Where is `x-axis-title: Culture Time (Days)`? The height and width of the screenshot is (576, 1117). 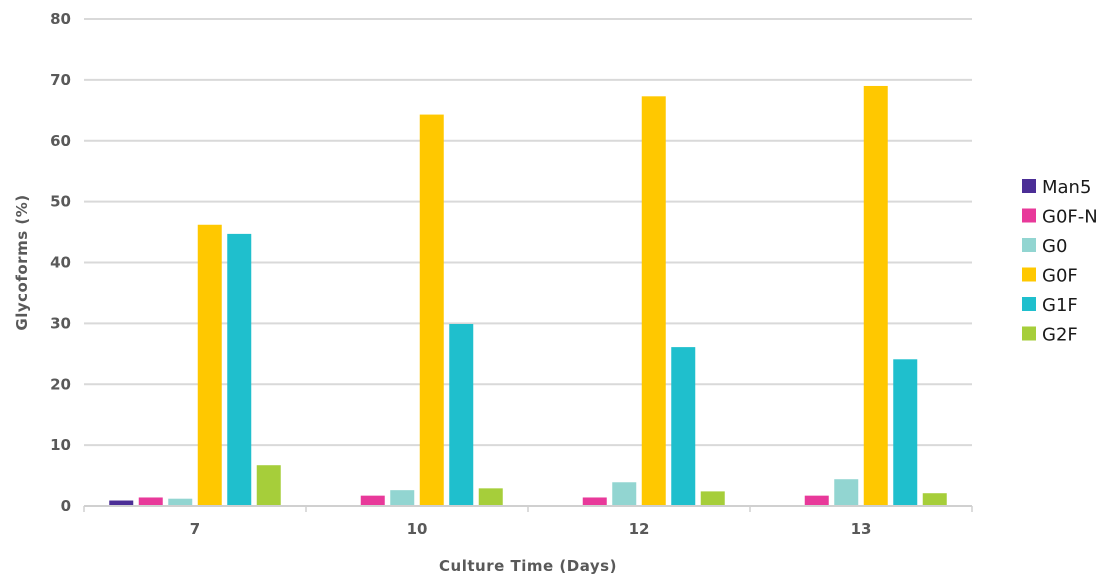
x-axis-title: Culture Time (Days) is located at coordinates (528, 566).